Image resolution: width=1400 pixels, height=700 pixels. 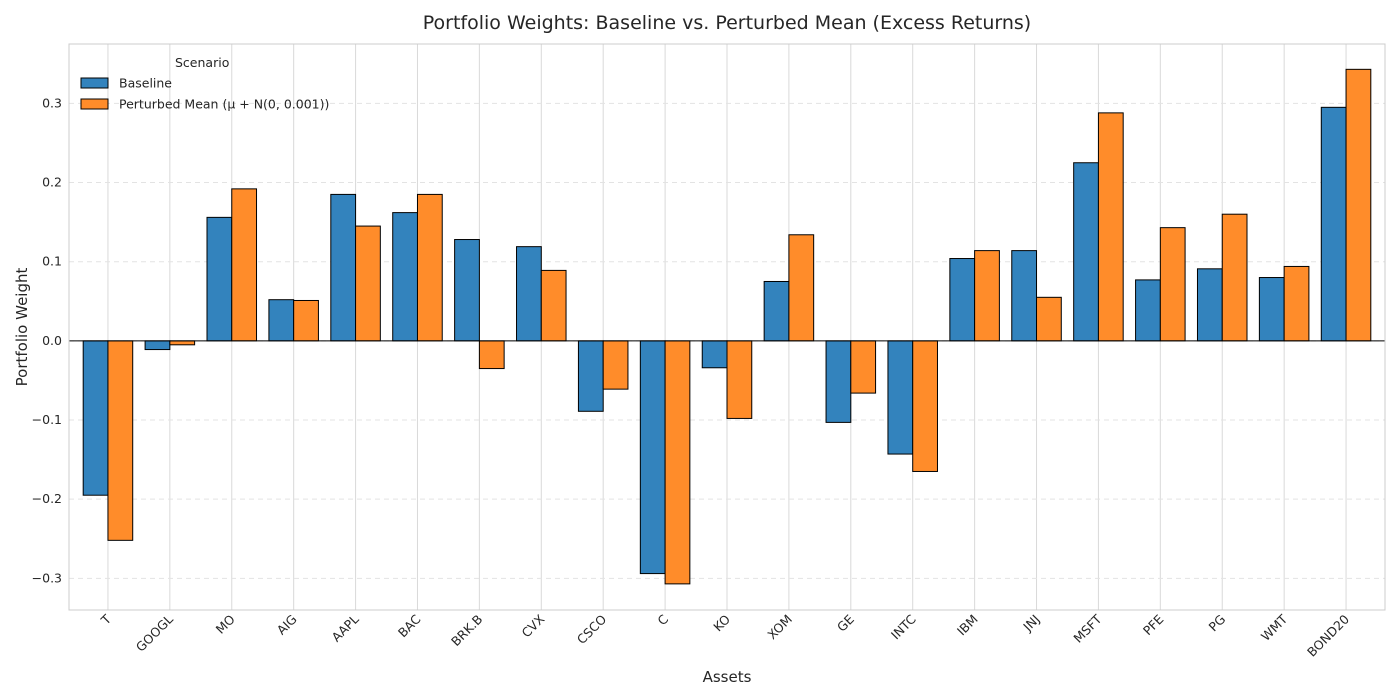 What do you see at coordinates (714, 354) in the screenshot?
I see `bar-baseline-ko` at bounding box center [714, 354].